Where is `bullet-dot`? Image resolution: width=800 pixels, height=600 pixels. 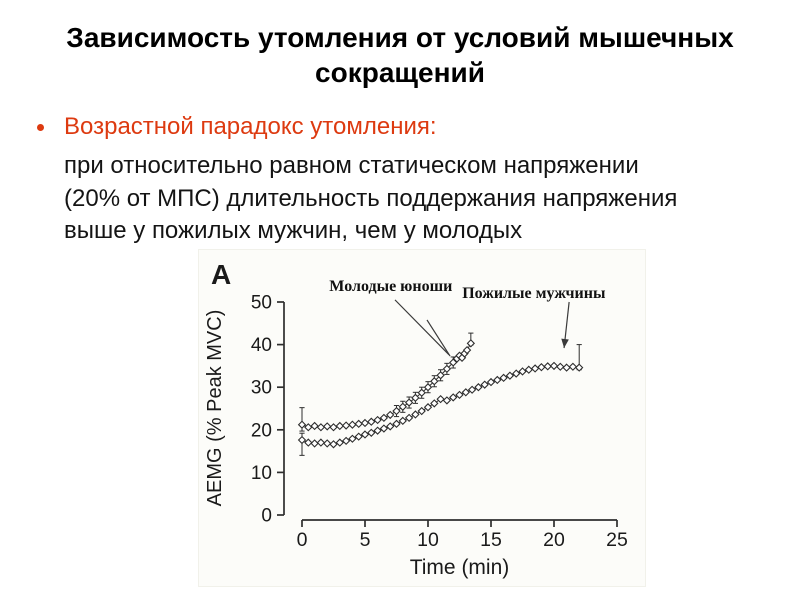 bullet-dot is located at coordinates (40, 127).